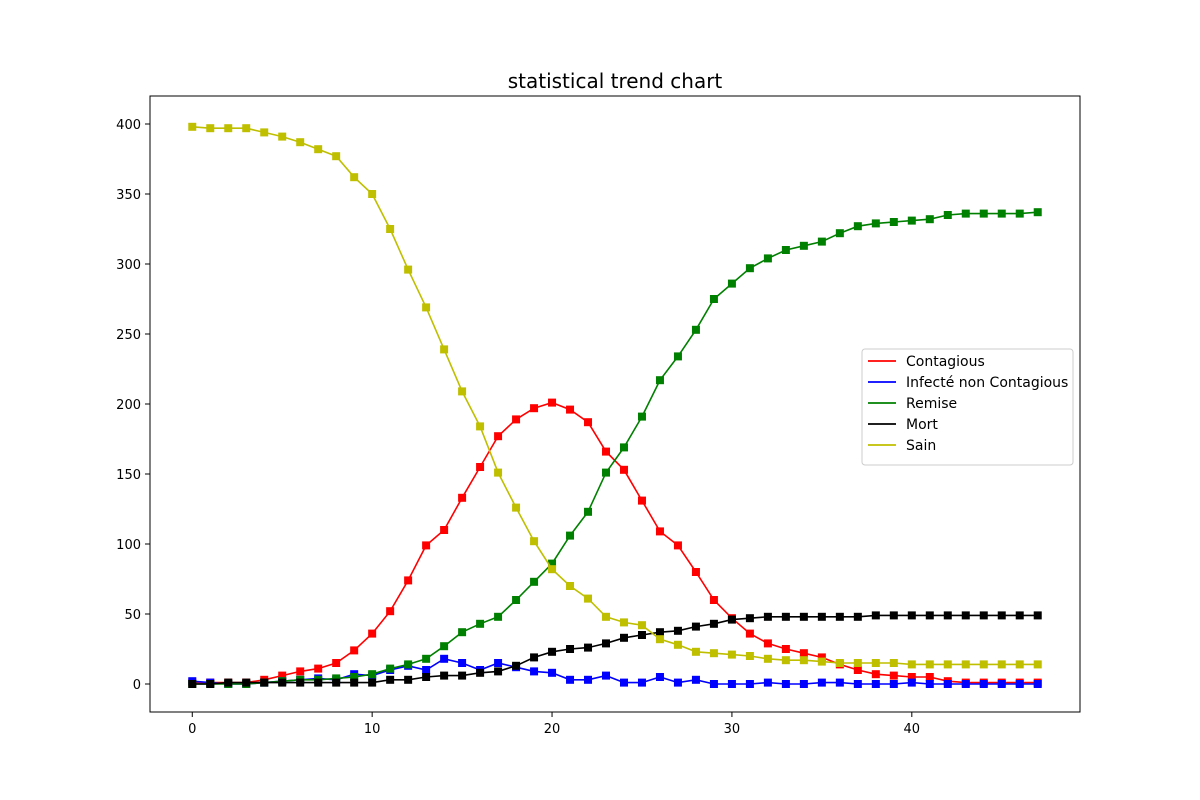 Image resolution: width=1200 pixels, height=800 pixels. Describe the element at coordinates (132, 615) in the screenshot. I see `y-tick-label: 50` at that location.